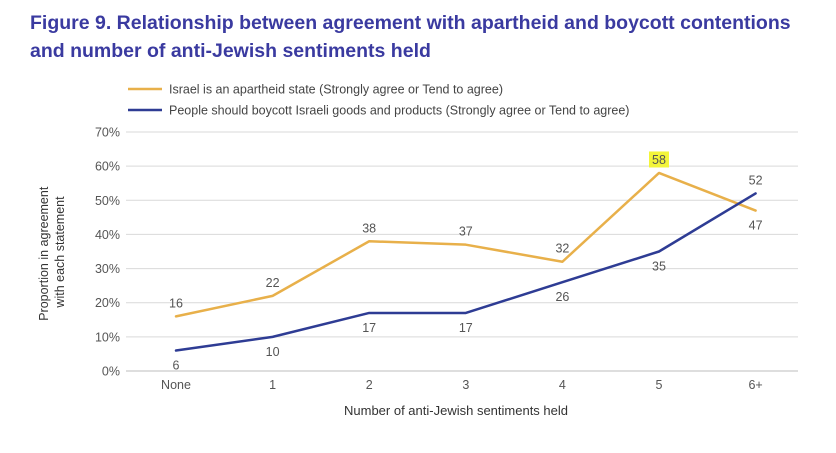 The image size is (836, 453). I want to click on data-label: 16, so click(176, 303).